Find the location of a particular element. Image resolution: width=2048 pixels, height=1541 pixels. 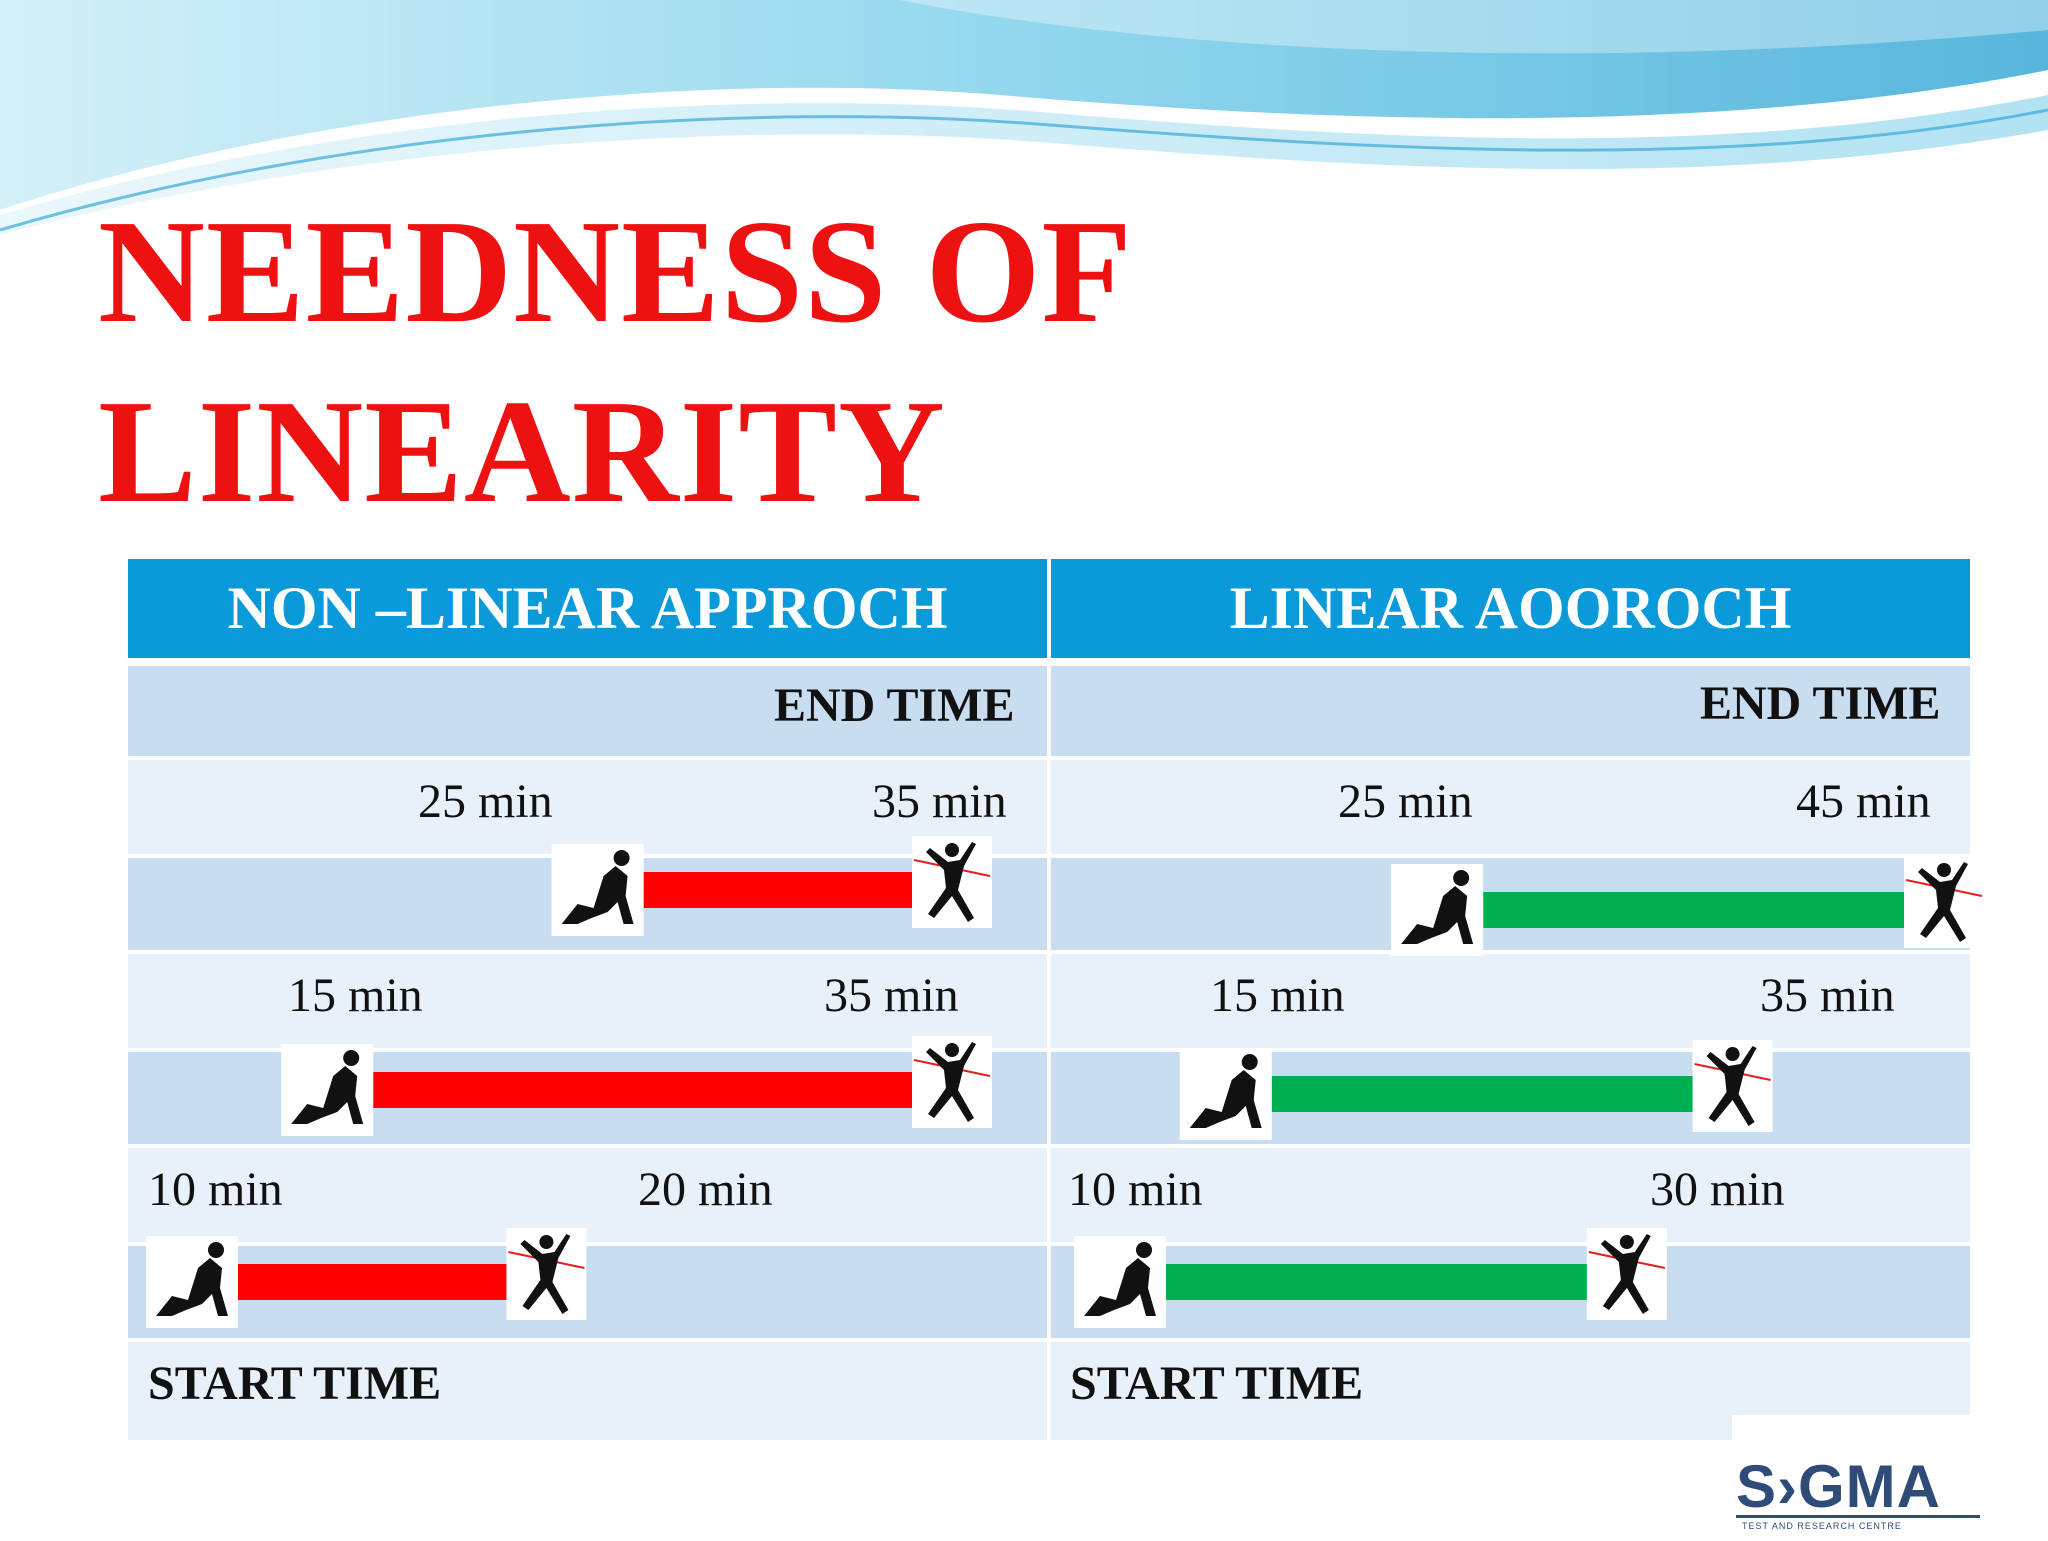

sigma-logo-subtitle: TEST AND RESEARCH CENTRE is located at coordinates (1822, 1526).